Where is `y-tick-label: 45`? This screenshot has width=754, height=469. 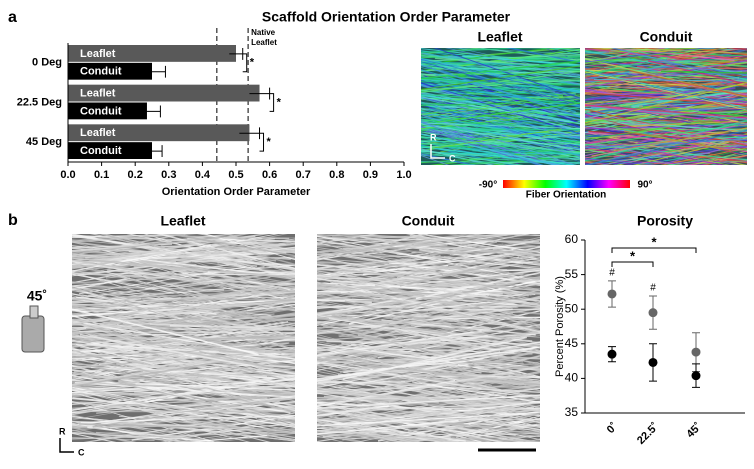
y-tick-label: 45 is located at coordinates (572, 343).